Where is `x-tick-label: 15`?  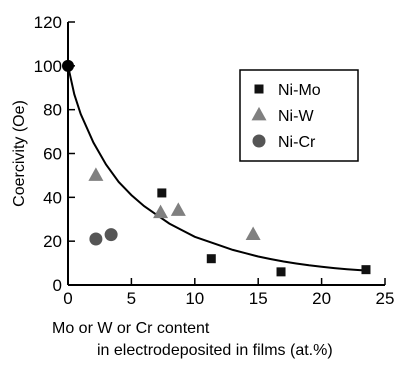
x-tick-label: 15 is located at coordinates (258, 298).